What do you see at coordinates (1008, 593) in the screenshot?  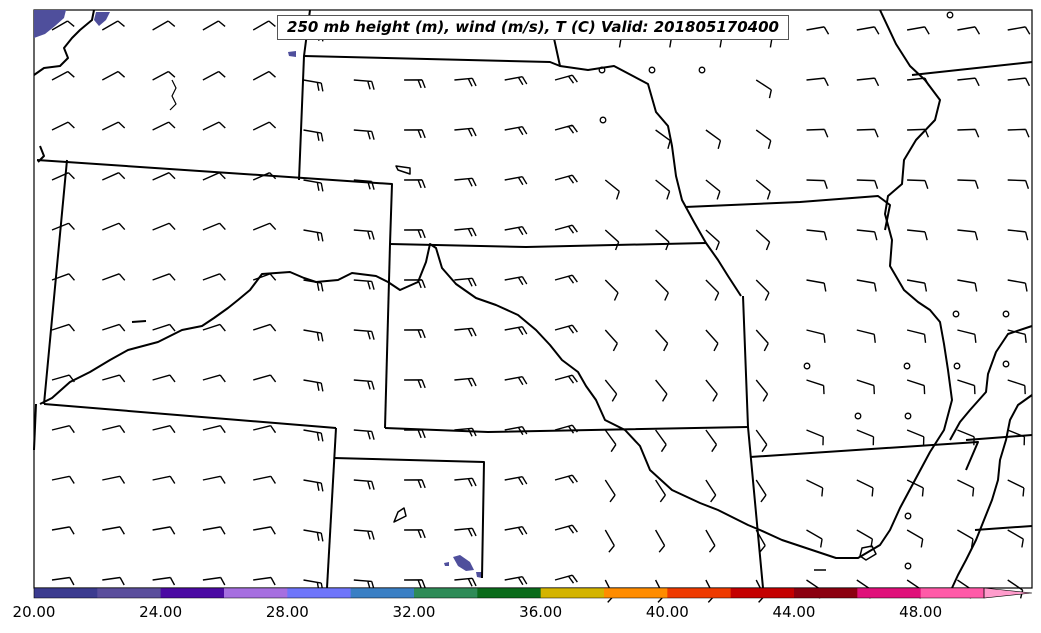 I see `colorbar-extend-arrow` at bounding box center [1008, 593].